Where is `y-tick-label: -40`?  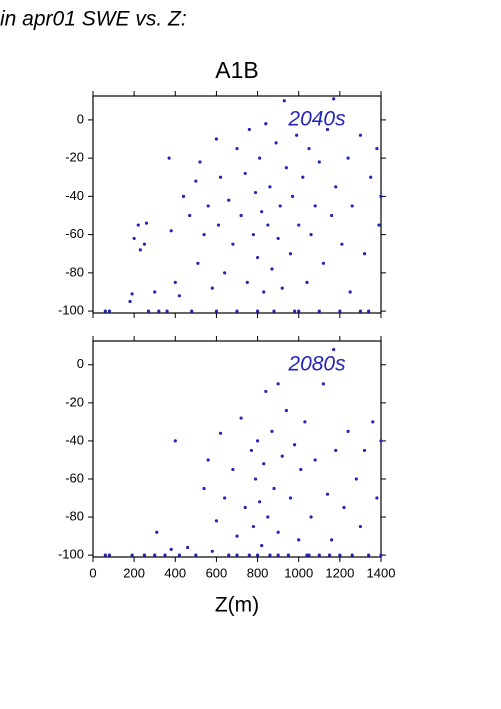 y-tick-label: -40 is located at coordinates (74, 439).